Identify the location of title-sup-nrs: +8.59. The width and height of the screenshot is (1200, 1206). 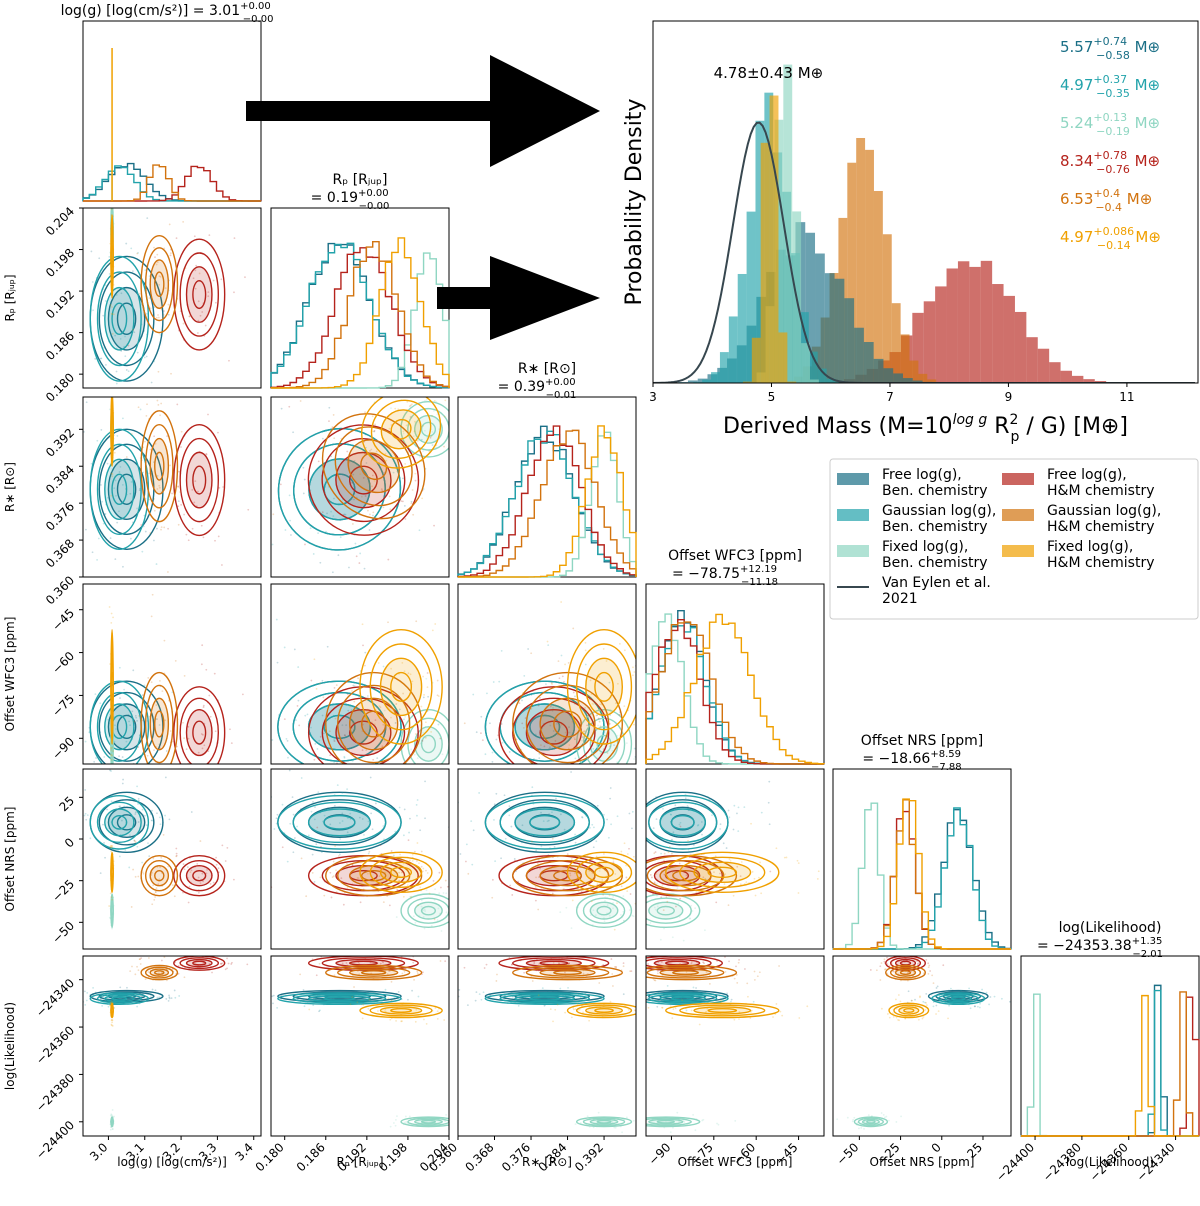
(945, 754).